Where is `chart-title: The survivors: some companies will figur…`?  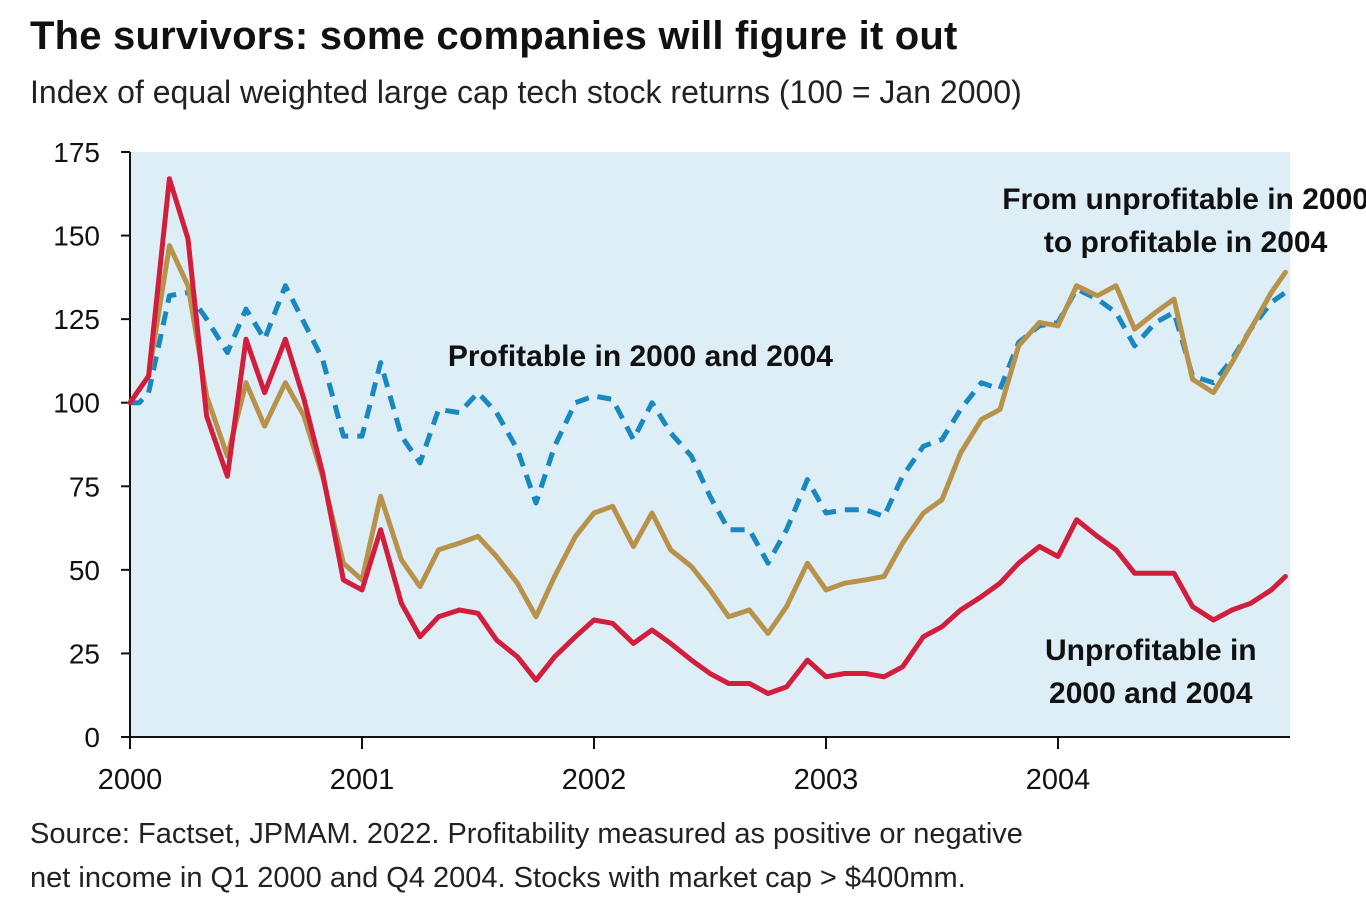
chart-title: The survivors: some companies will figur… is located at coordinates (494, 36).